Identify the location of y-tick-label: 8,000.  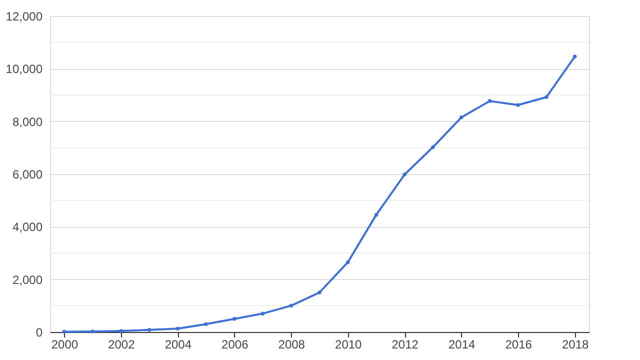
(27, 121).